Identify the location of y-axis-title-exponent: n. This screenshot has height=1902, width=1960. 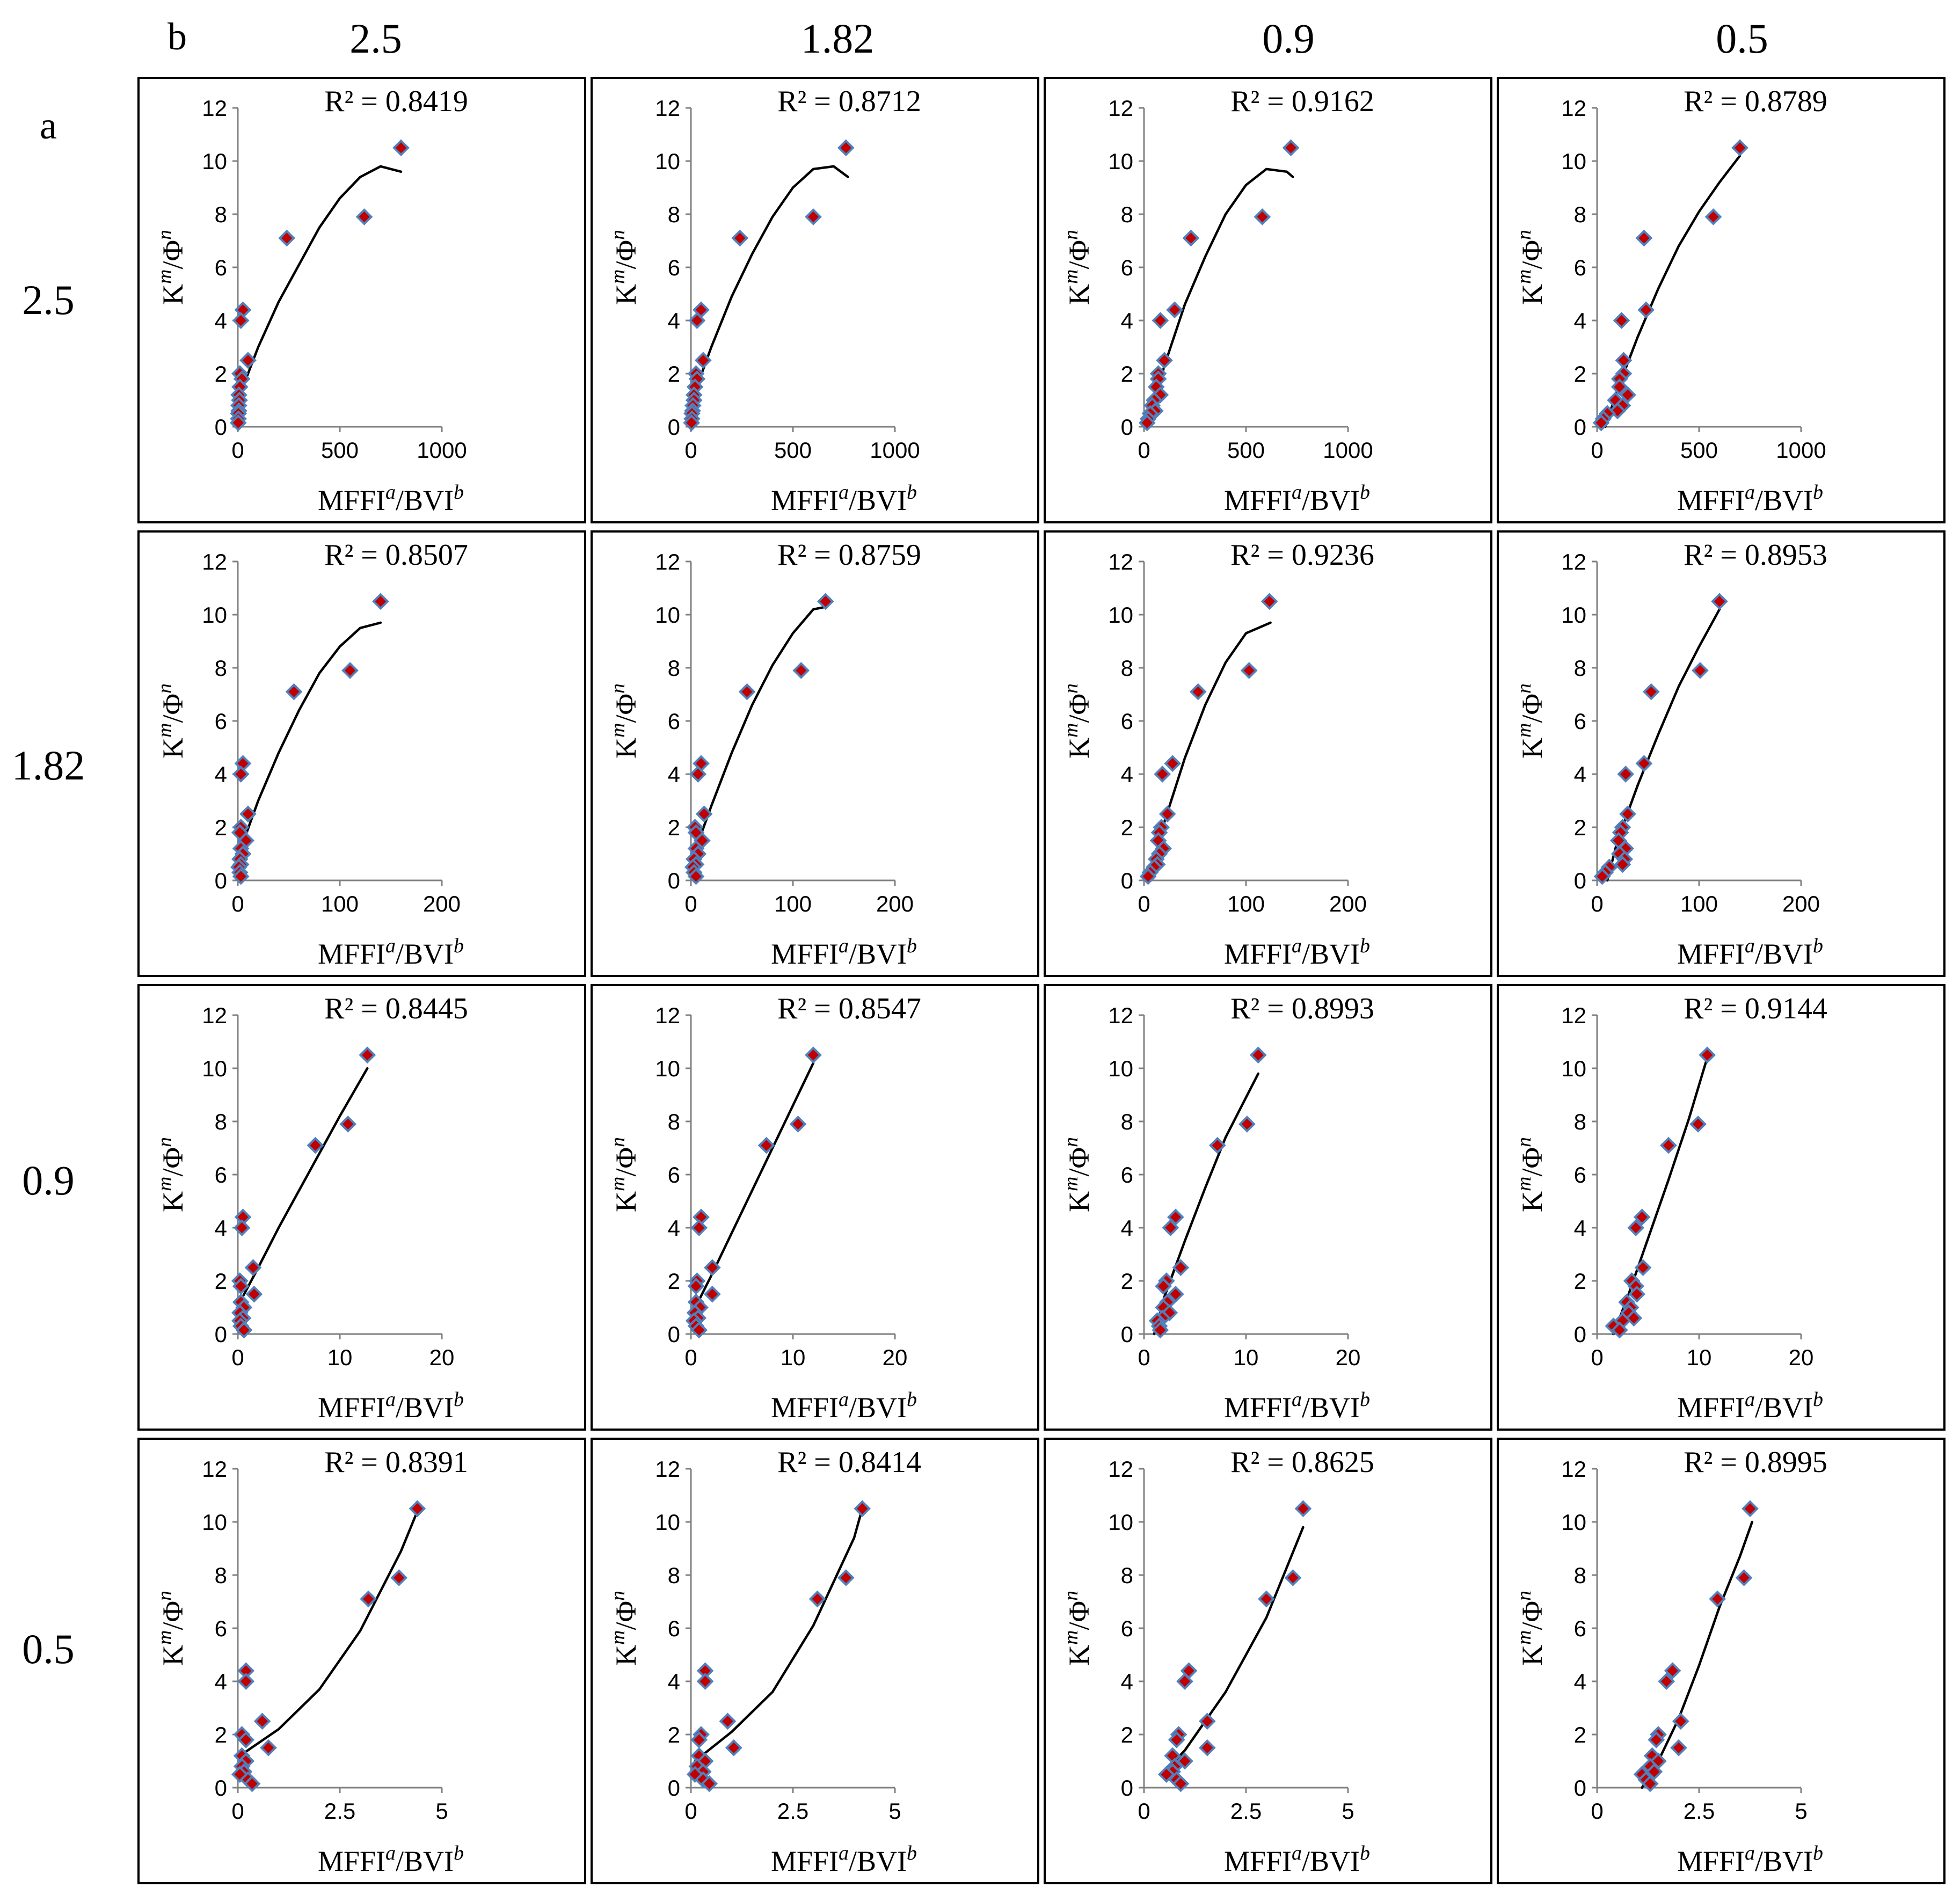
(1524, 1142).